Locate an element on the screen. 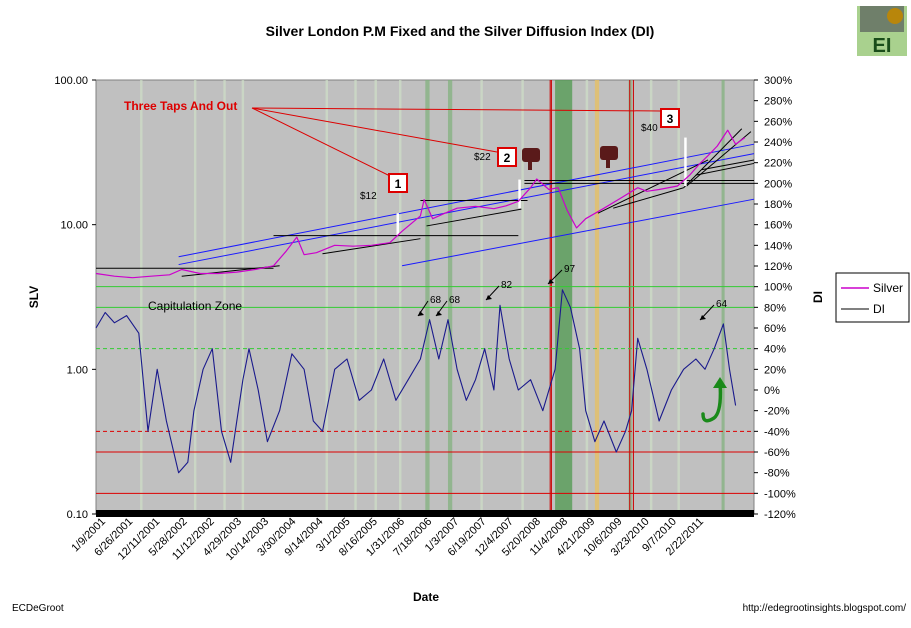 This screenshot has height=628, width=911. coin-icon is located at coordinates (895, 16).